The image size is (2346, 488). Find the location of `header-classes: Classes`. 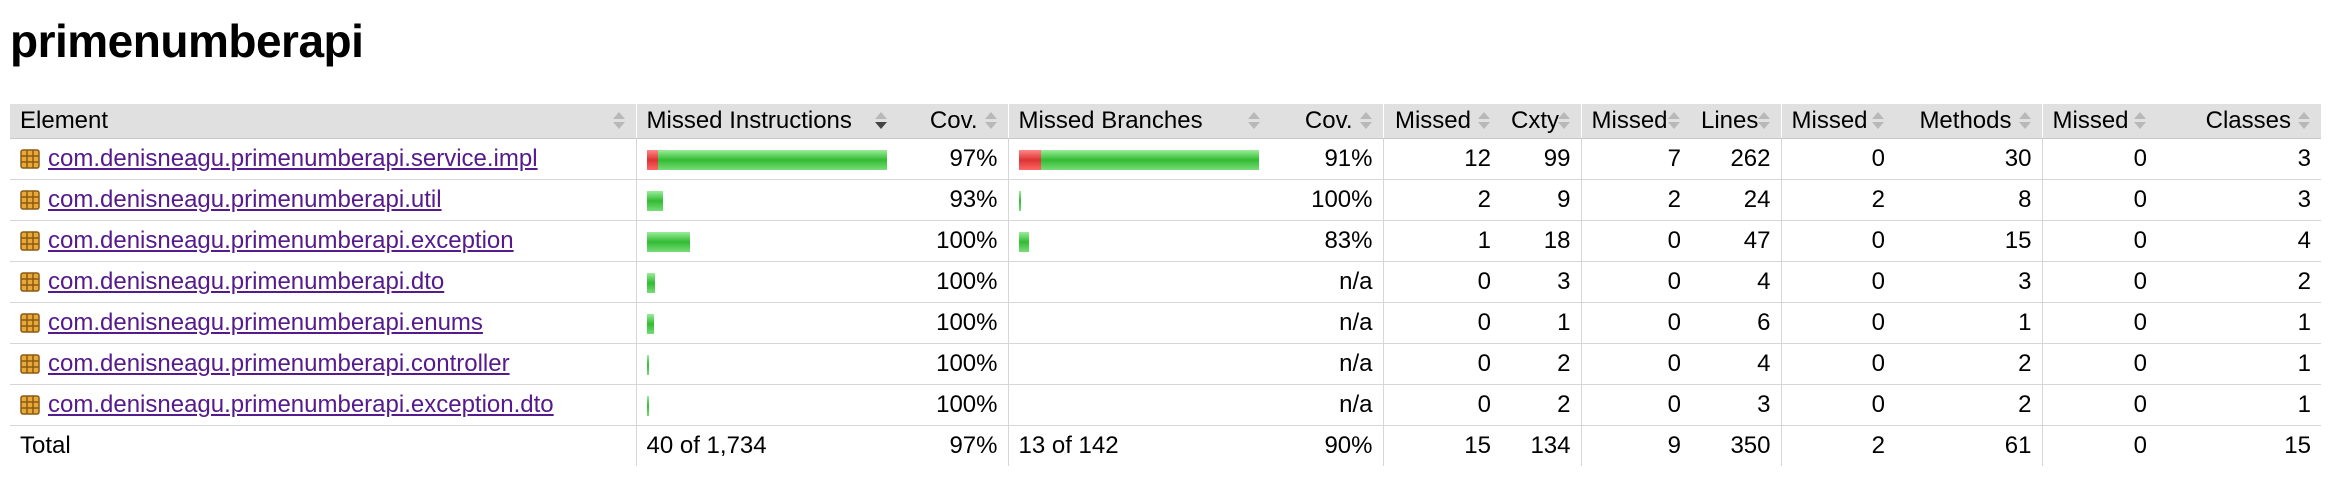

header-classes: Classes is located at coordinates (2239, 121).